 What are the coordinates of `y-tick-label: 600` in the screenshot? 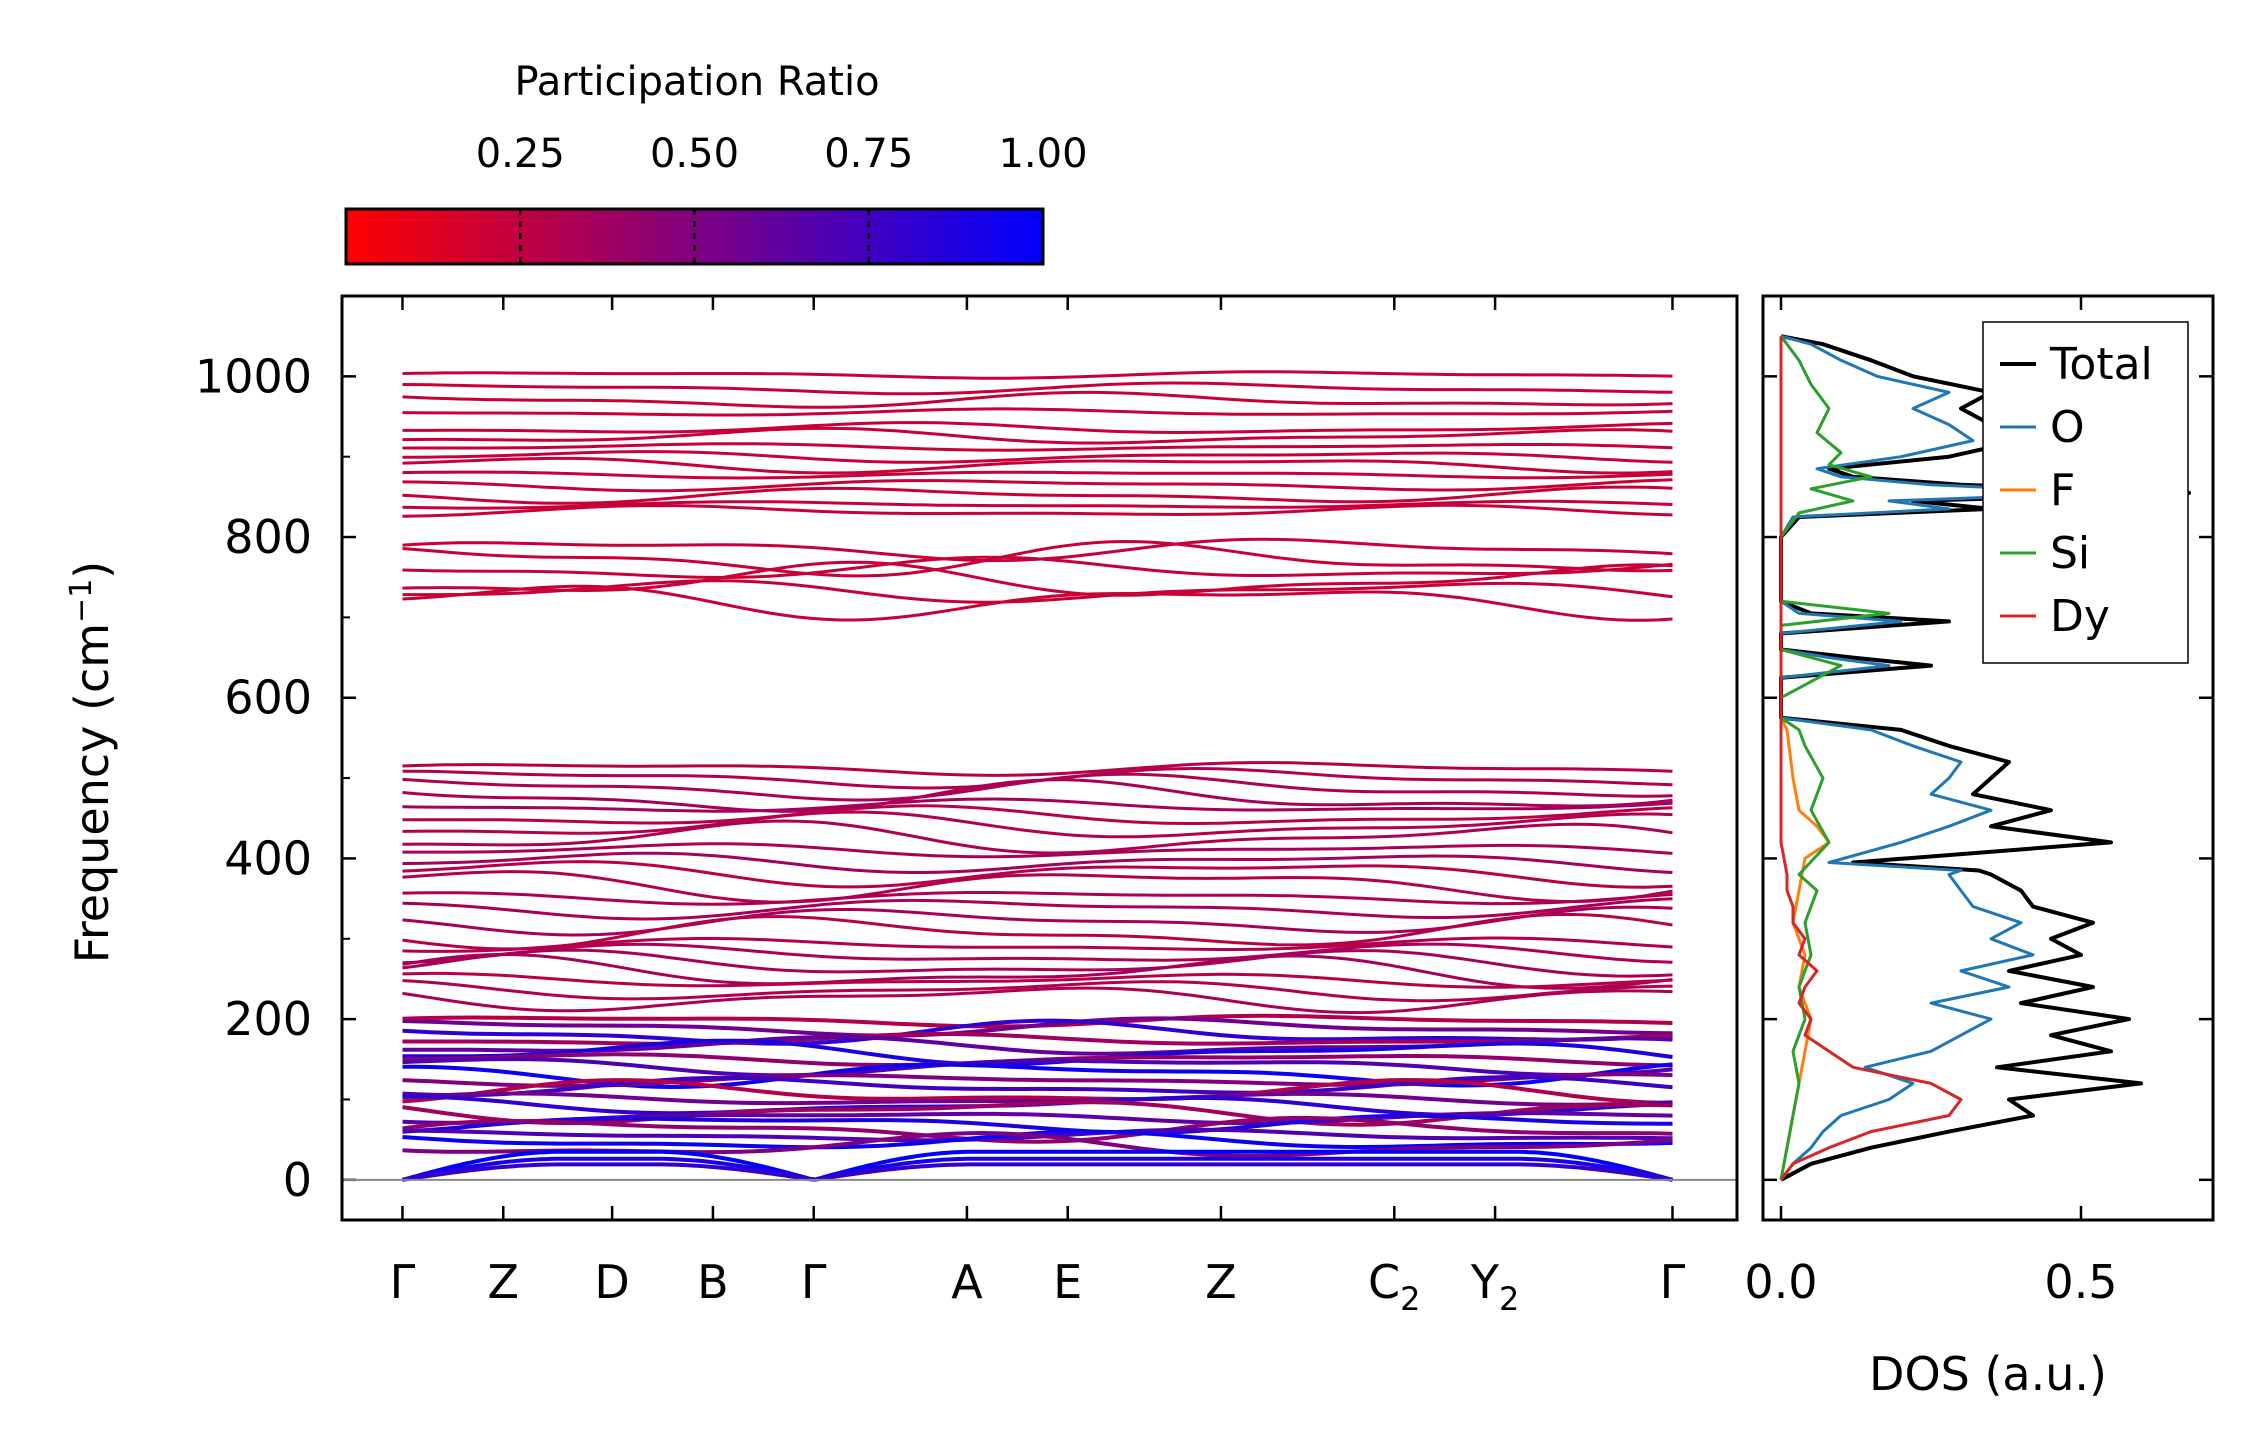 It's located at (268, 698).